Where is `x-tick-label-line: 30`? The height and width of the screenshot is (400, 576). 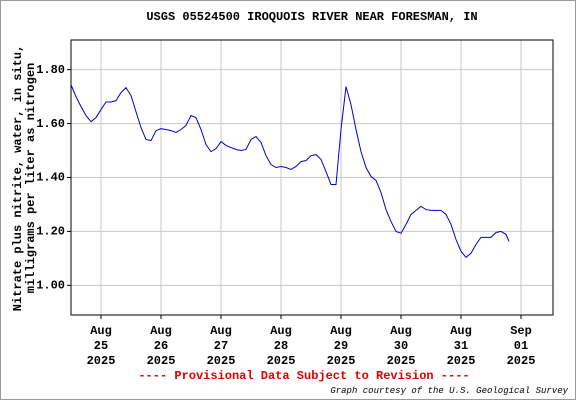 x-tick-label-line: 30 is located at coordinates (401, 346).